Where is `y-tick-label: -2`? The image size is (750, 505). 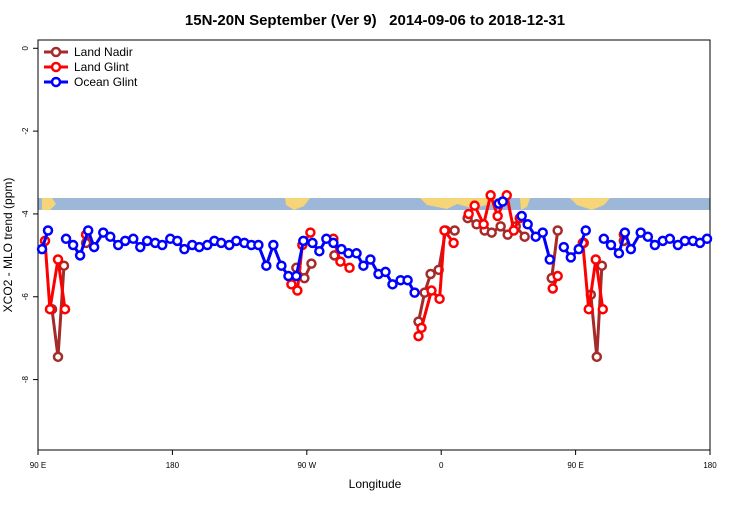 y-tick-label: -2 is located at coordinates (25, 131).